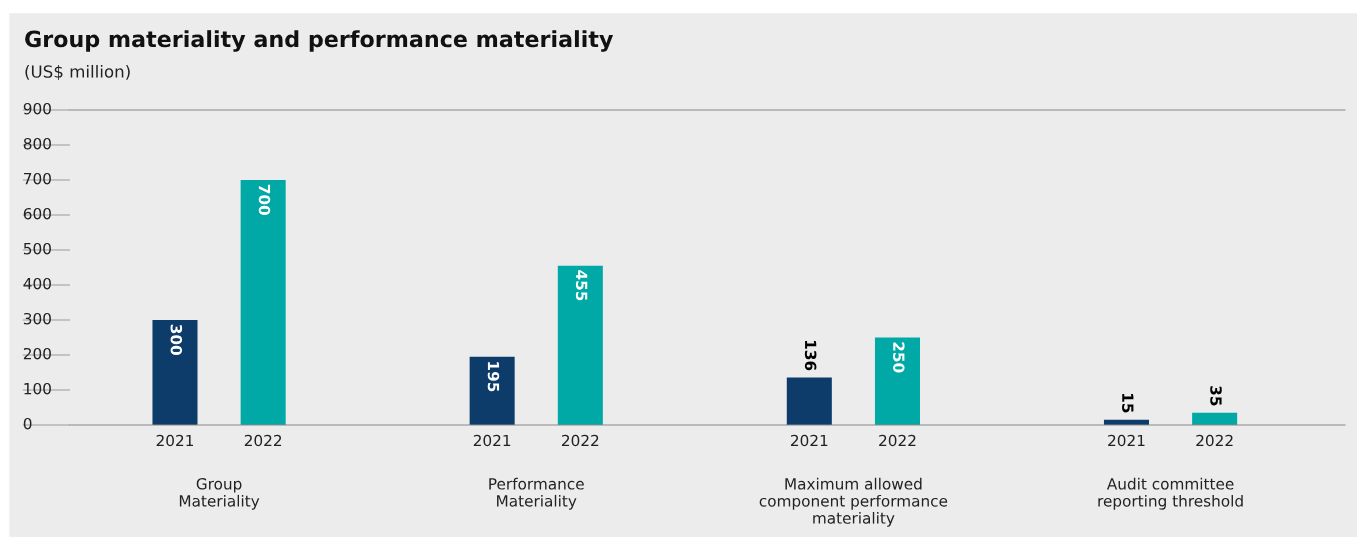 The height and width of the screenshot is (537, 1357). Describe the element at coordinates (581, 285) in the screenshot. I see `data-label: 455` at that location.